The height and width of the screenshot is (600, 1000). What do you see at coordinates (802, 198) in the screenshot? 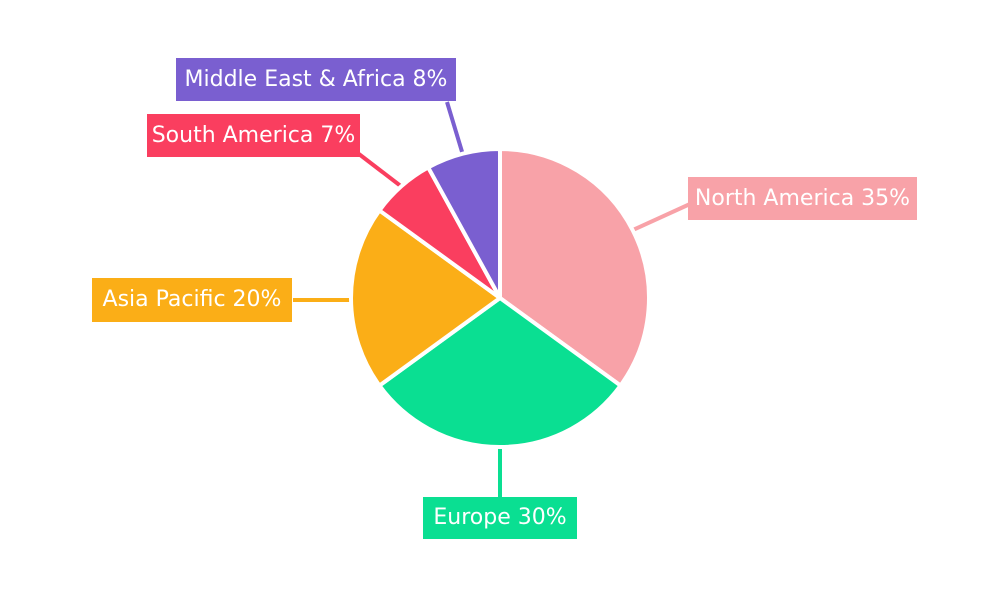
I see `callout-north-america: North America 35%` at bounding box center [802, 198].